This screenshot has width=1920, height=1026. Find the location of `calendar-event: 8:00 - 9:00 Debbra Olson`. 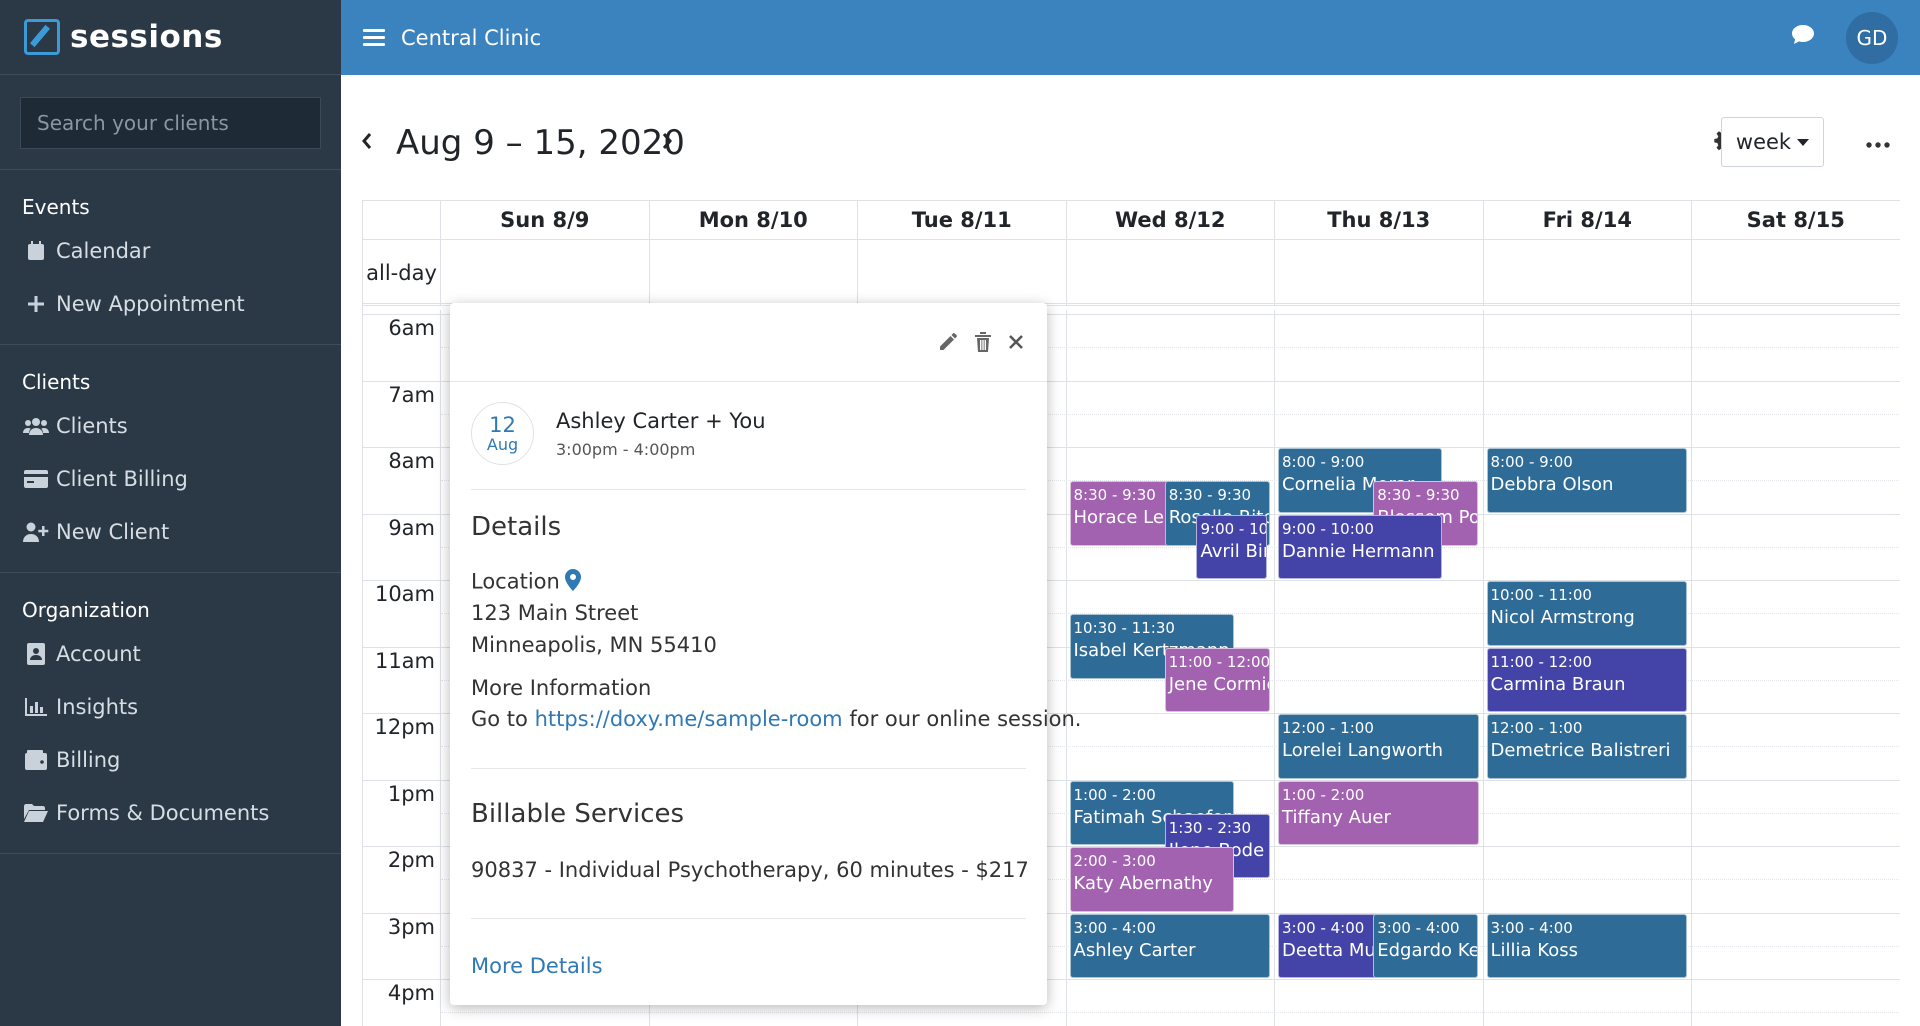

calendar-event: 8:00 - 9:00 Debbra Olson is located at coordinates (1586, 480).